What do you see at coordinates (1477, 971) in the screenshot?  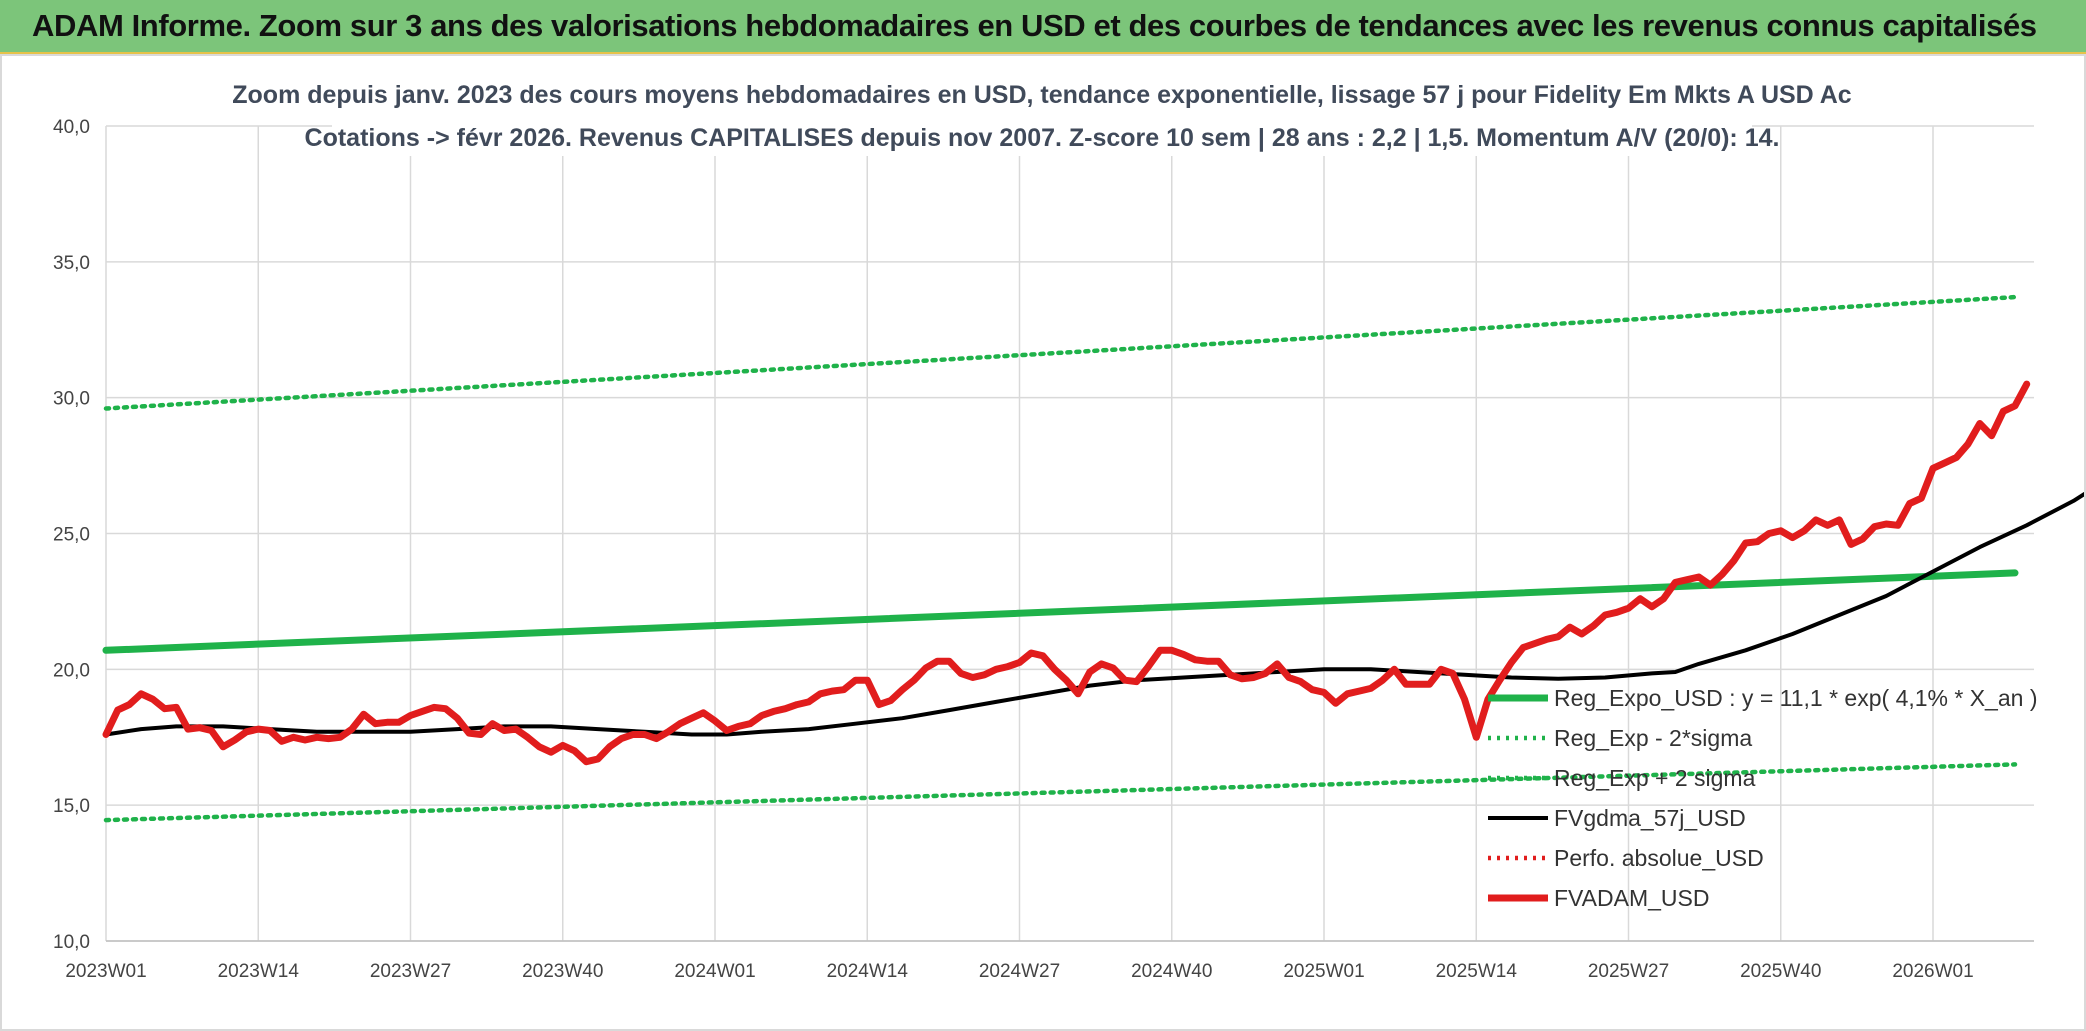 I see `x-tick-label: 2025W14` at bounding box center [1477, 971].